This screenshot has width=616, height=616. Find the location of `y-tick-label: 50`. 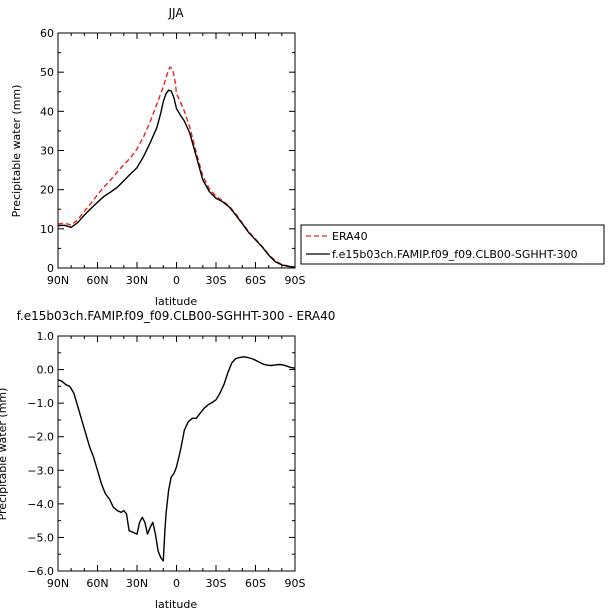

y-tick-label: 50 is located at coordinates (47, 72).